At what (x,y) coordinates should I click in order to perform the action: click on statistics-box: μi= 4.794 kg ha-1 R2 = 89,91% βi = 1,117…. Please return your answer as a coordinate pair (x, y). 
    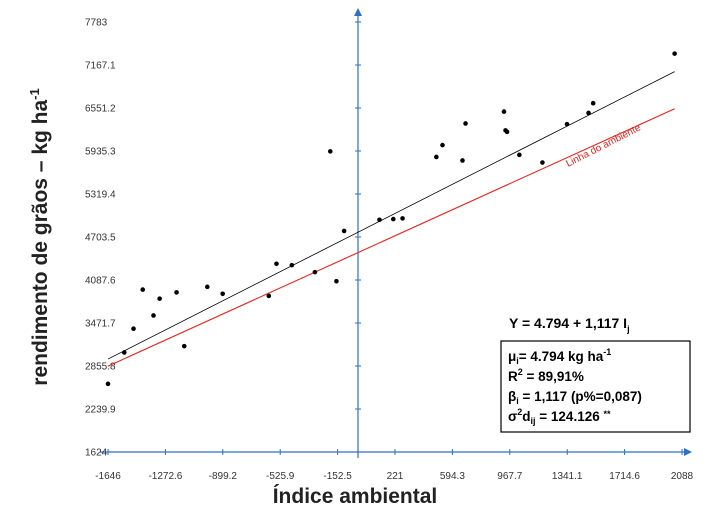
    Looking at the image, I should click on (595, 386).